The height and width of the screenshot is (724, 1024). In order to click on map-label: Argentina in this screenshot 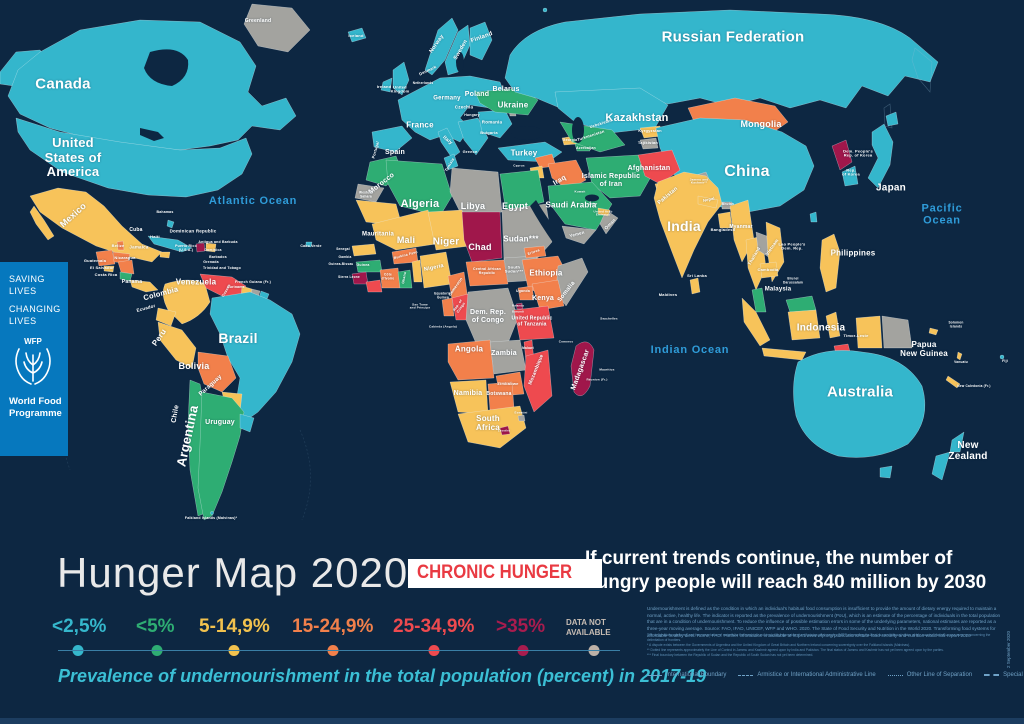, I will do `click(187, 435)`.